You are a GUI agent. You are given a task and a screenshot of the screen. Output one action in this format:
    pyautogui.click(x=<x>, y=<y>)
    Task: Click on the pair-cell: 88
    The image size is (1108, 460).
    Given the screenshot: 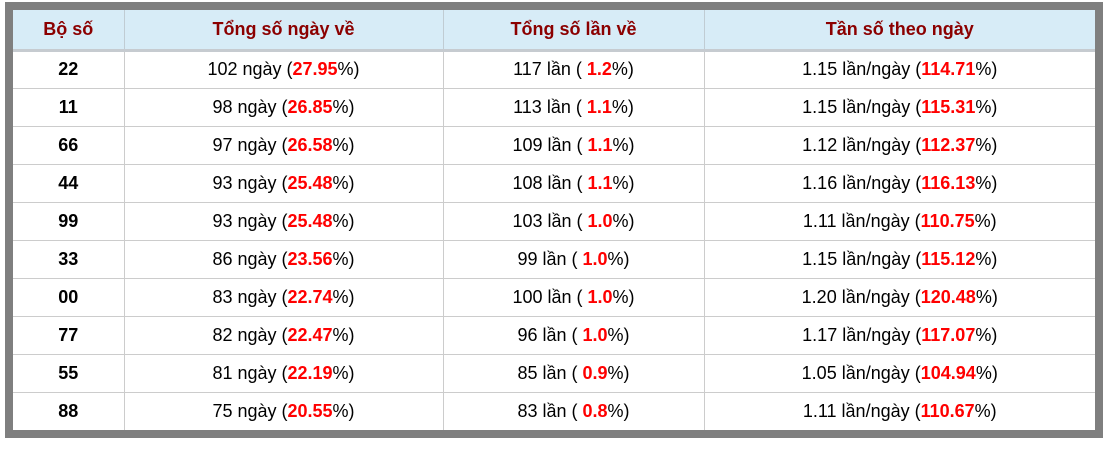 What is the action you would take?
    pyautogui.click(x=69, y=410)
    